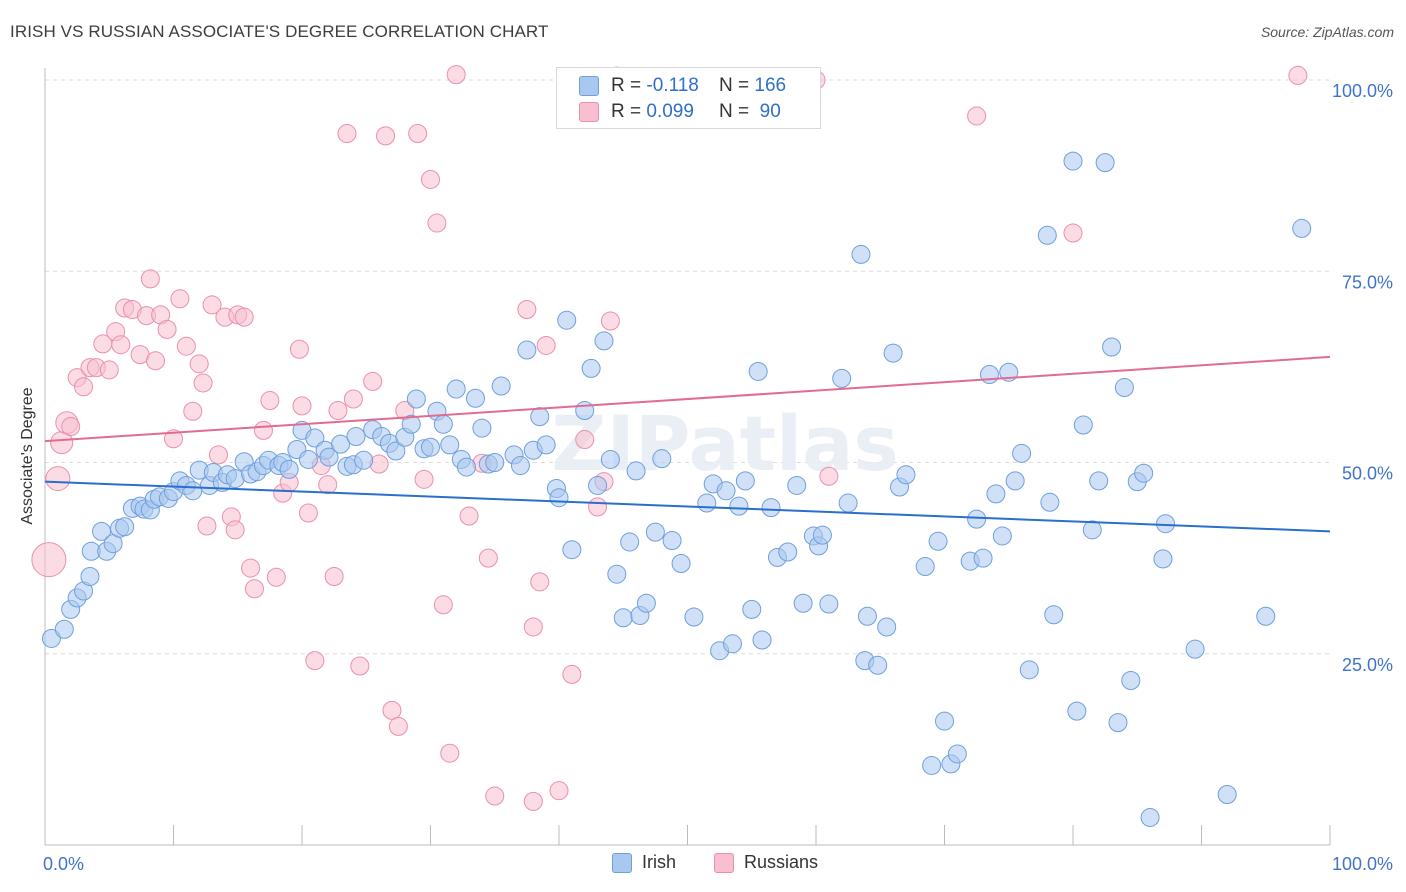  What do you see at coordinates (644, 862) in the screenshot?
I see `legend-item-irish: Irish` at bounding box center [644, 862].